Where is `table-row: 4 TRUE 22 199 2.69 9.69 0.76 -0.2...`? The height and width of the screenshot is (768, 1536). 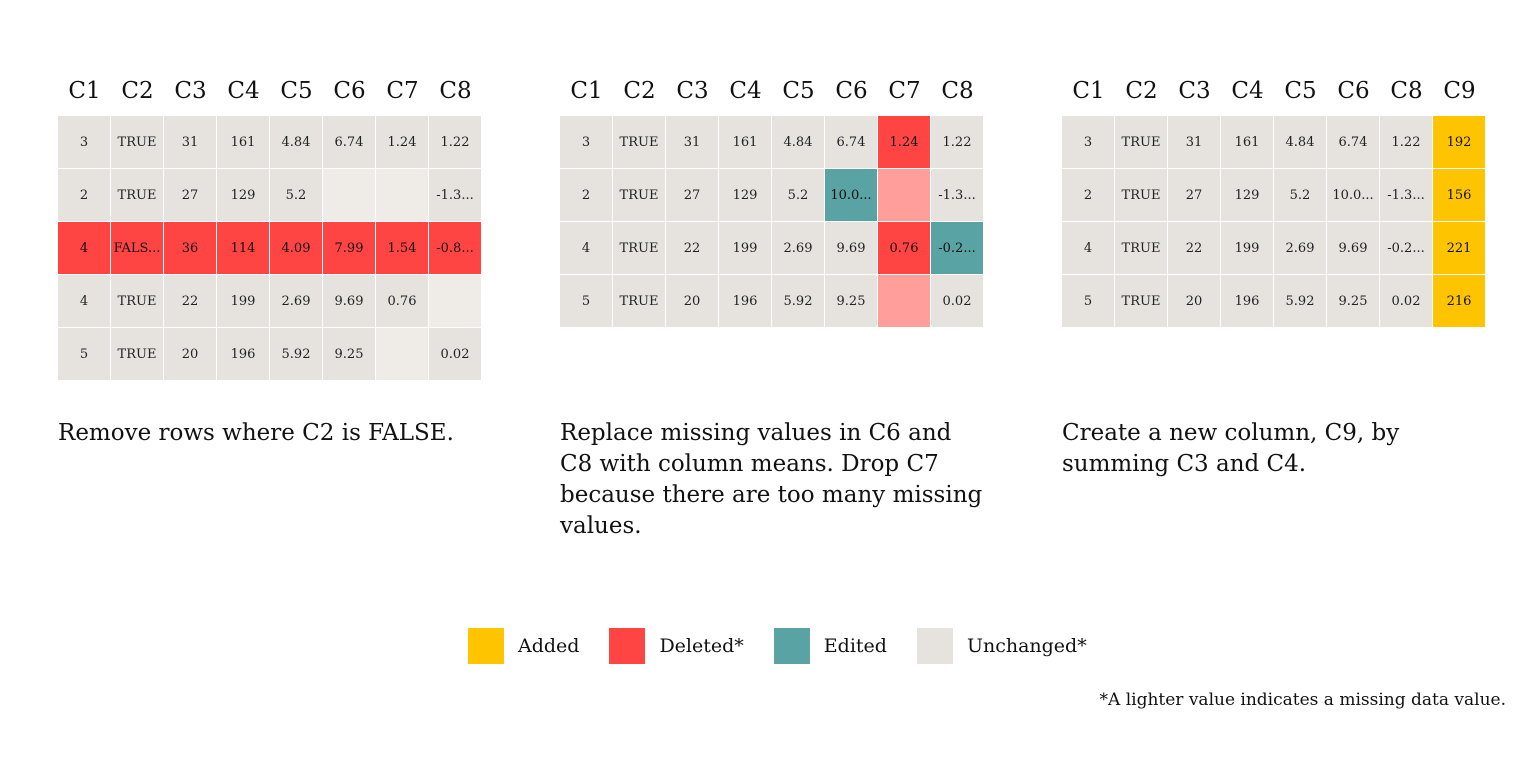 table-row: 4 TRUE 22 199 2.69 9.69 0.76 -0.2... is located at coordinates (772, 248).